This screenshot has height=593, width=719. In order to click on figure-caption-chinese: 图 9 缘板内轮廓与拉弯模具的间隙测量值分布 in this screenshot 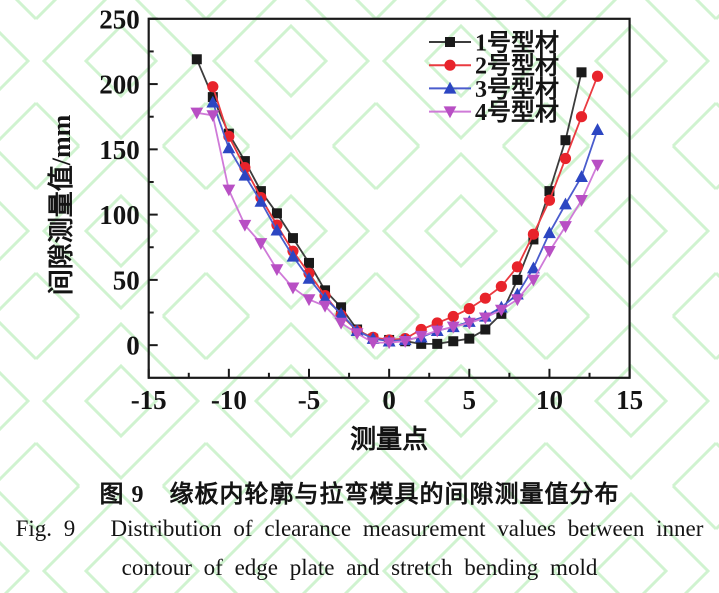, I will do `click(359, 495)`.